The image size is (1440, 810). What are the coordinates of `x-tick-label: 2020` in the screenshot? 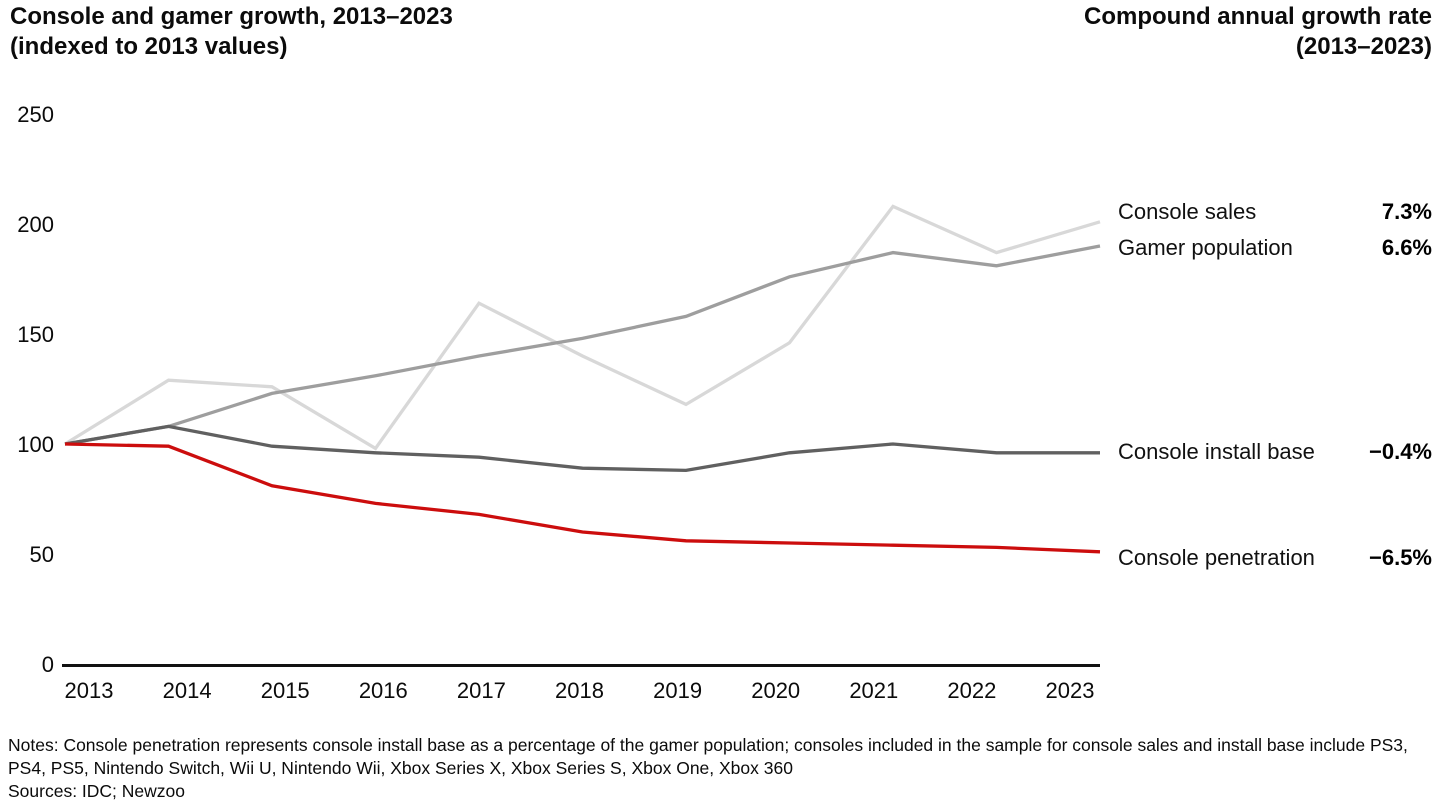 It's located at (775, 690).